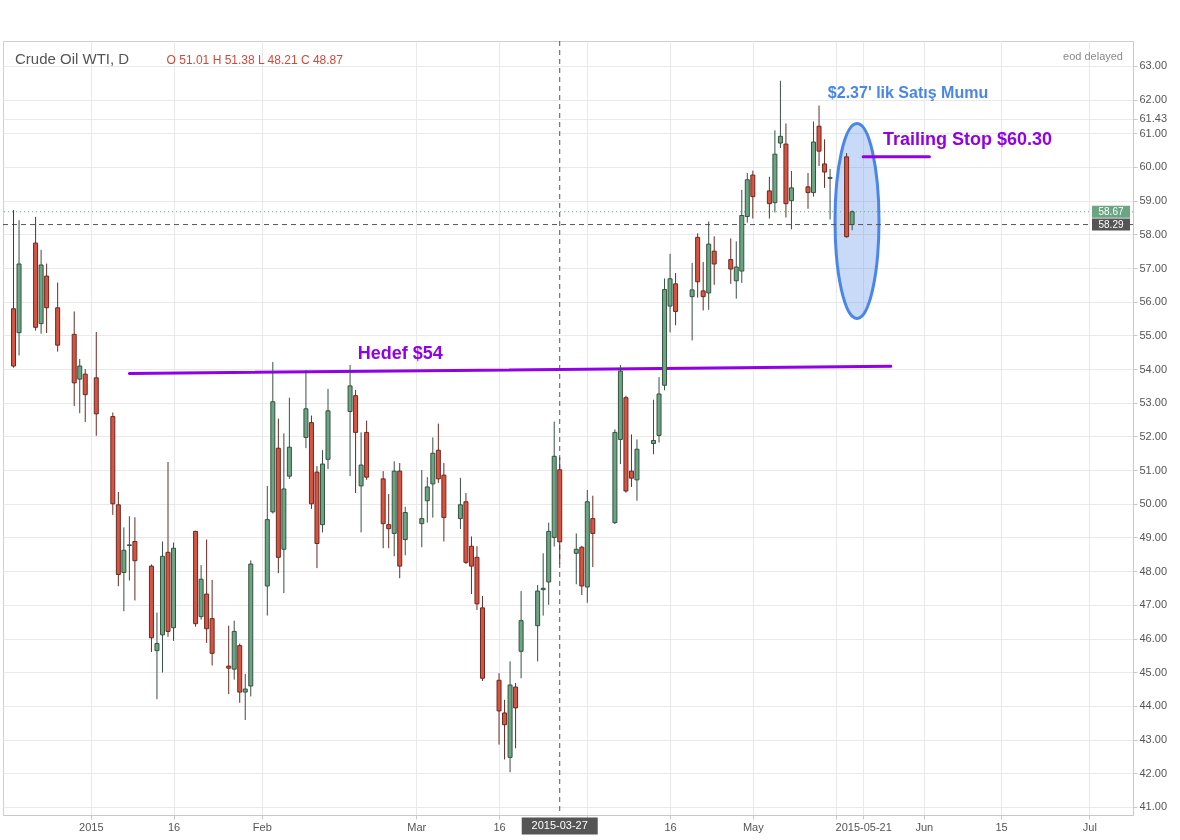  I want to click on series-label: Hedef $54, so click(400, 353).